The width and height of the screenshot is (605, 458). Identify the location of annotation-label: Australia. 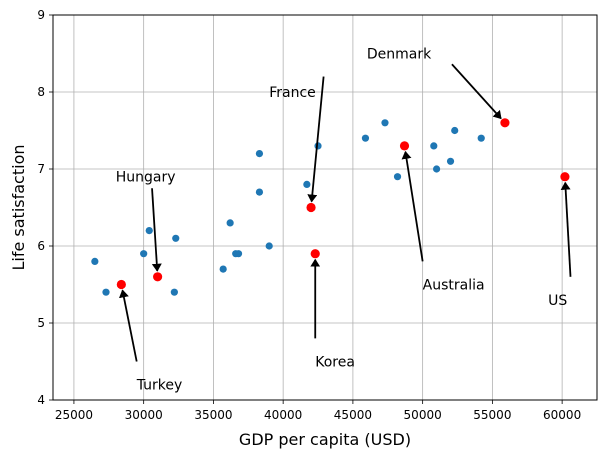
(454, 286).